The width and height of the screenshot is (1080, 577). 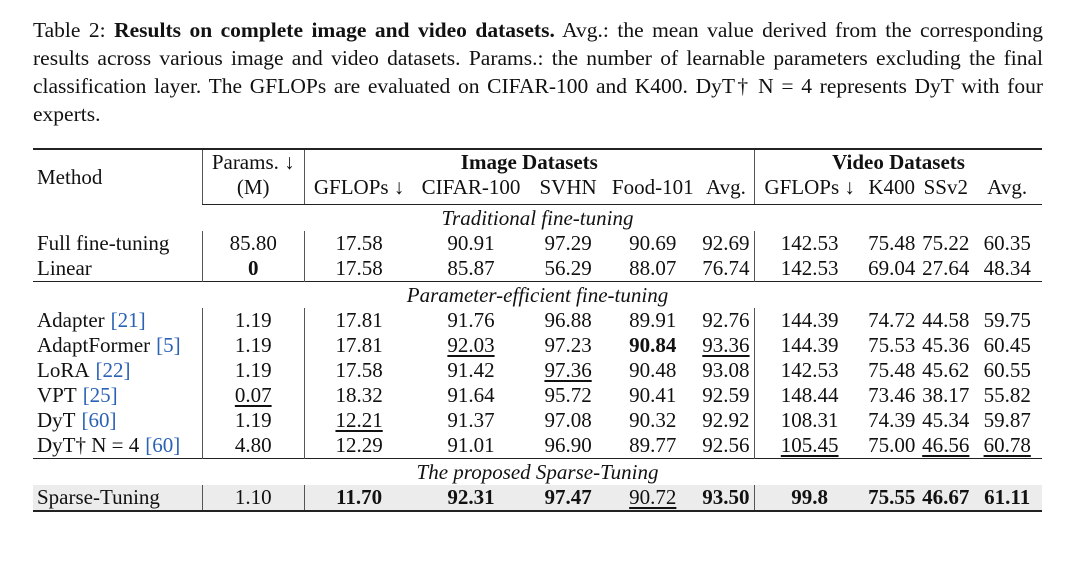 What do you see at coordinates (568, 320) in the screenshot?
I see `value-text: 96.88` at bounding box center [568, 320].